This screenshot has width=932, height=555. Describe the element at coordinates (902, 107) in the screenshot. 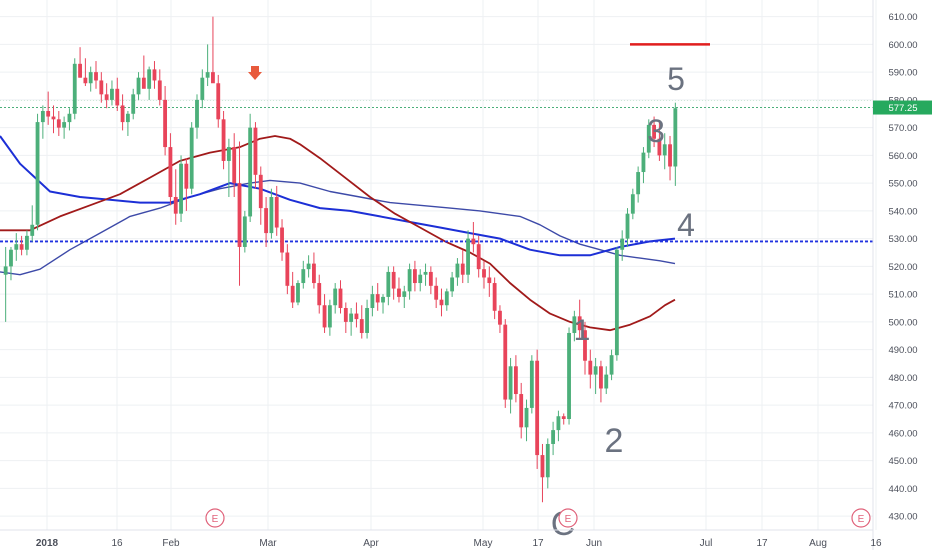

I see `last-price-tag` at that location.